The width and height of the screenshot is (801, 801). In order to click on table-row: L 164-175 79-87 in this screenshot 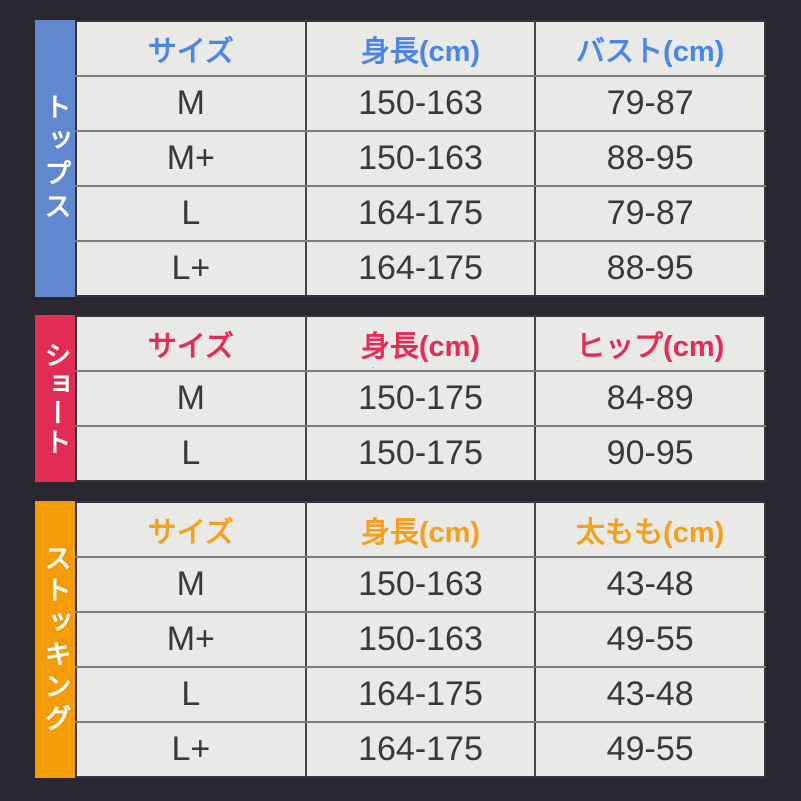, I will do `click(420, 213)`.